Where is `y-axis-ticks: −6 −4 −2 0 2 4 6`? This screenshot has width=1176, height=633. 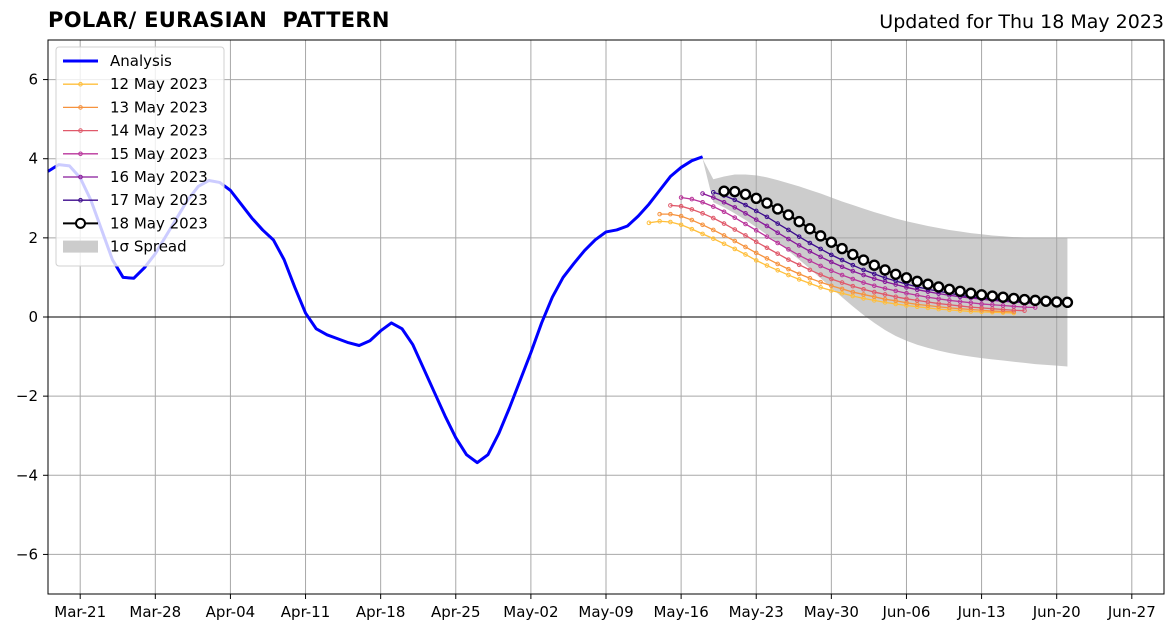 y-axis-ticks: −6 −4 −2 0 2 4 6 is located at coordinates (32, 317).